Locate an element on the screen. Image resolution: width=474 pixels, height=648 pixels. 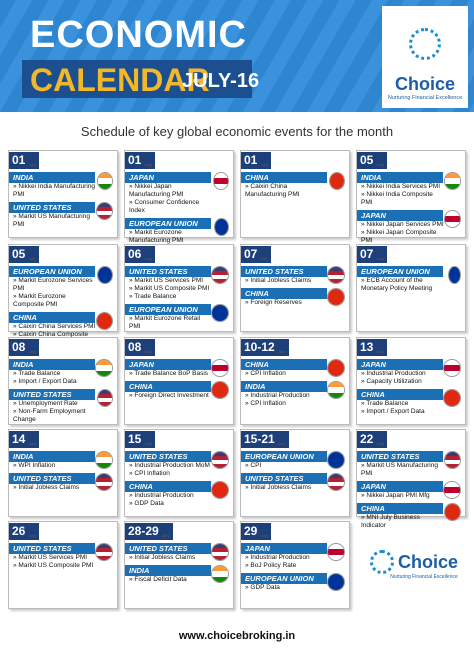
region-label: EUROPEAN UNION is located at coordinates (168, 309).